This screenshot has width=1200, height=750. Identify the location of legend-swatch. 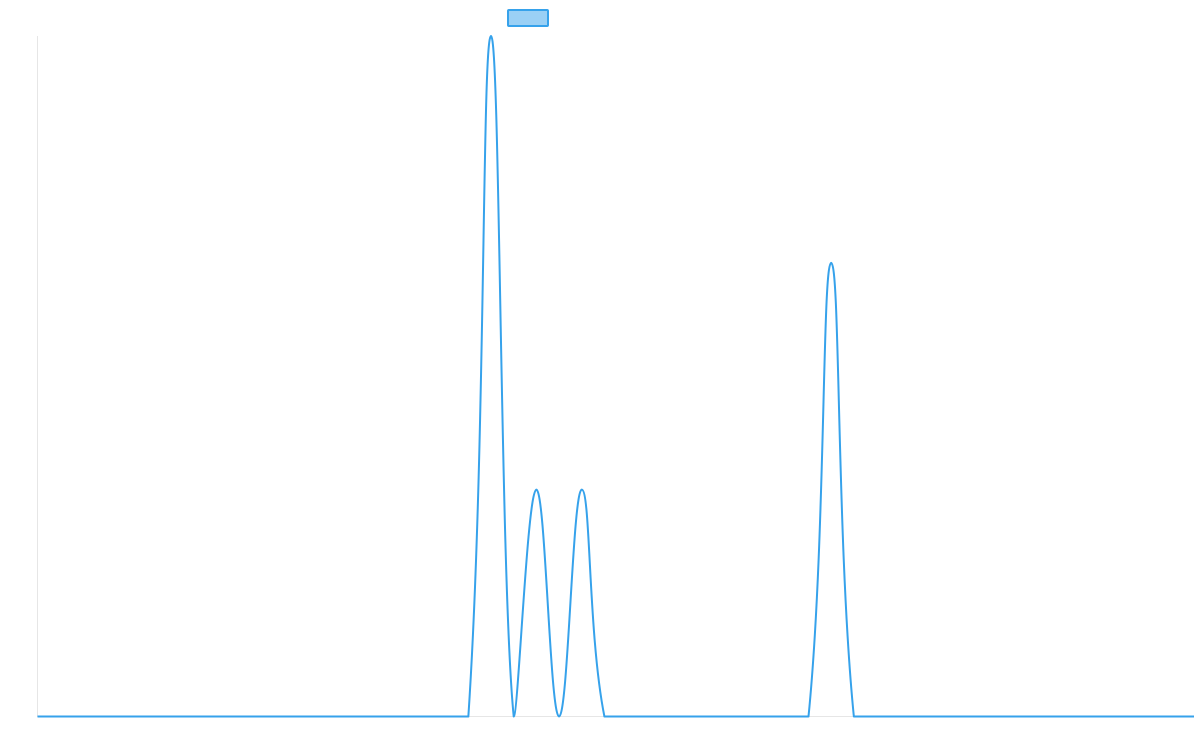
(528, 18).